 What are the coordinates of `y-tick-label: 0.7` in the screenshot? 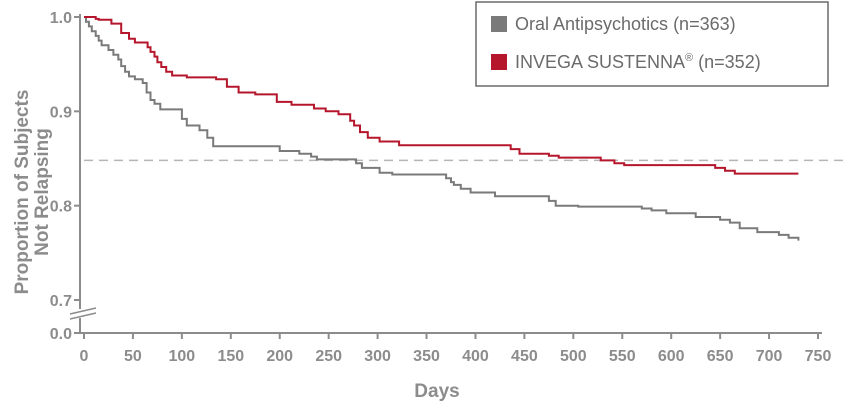 It's located at (61, 301).